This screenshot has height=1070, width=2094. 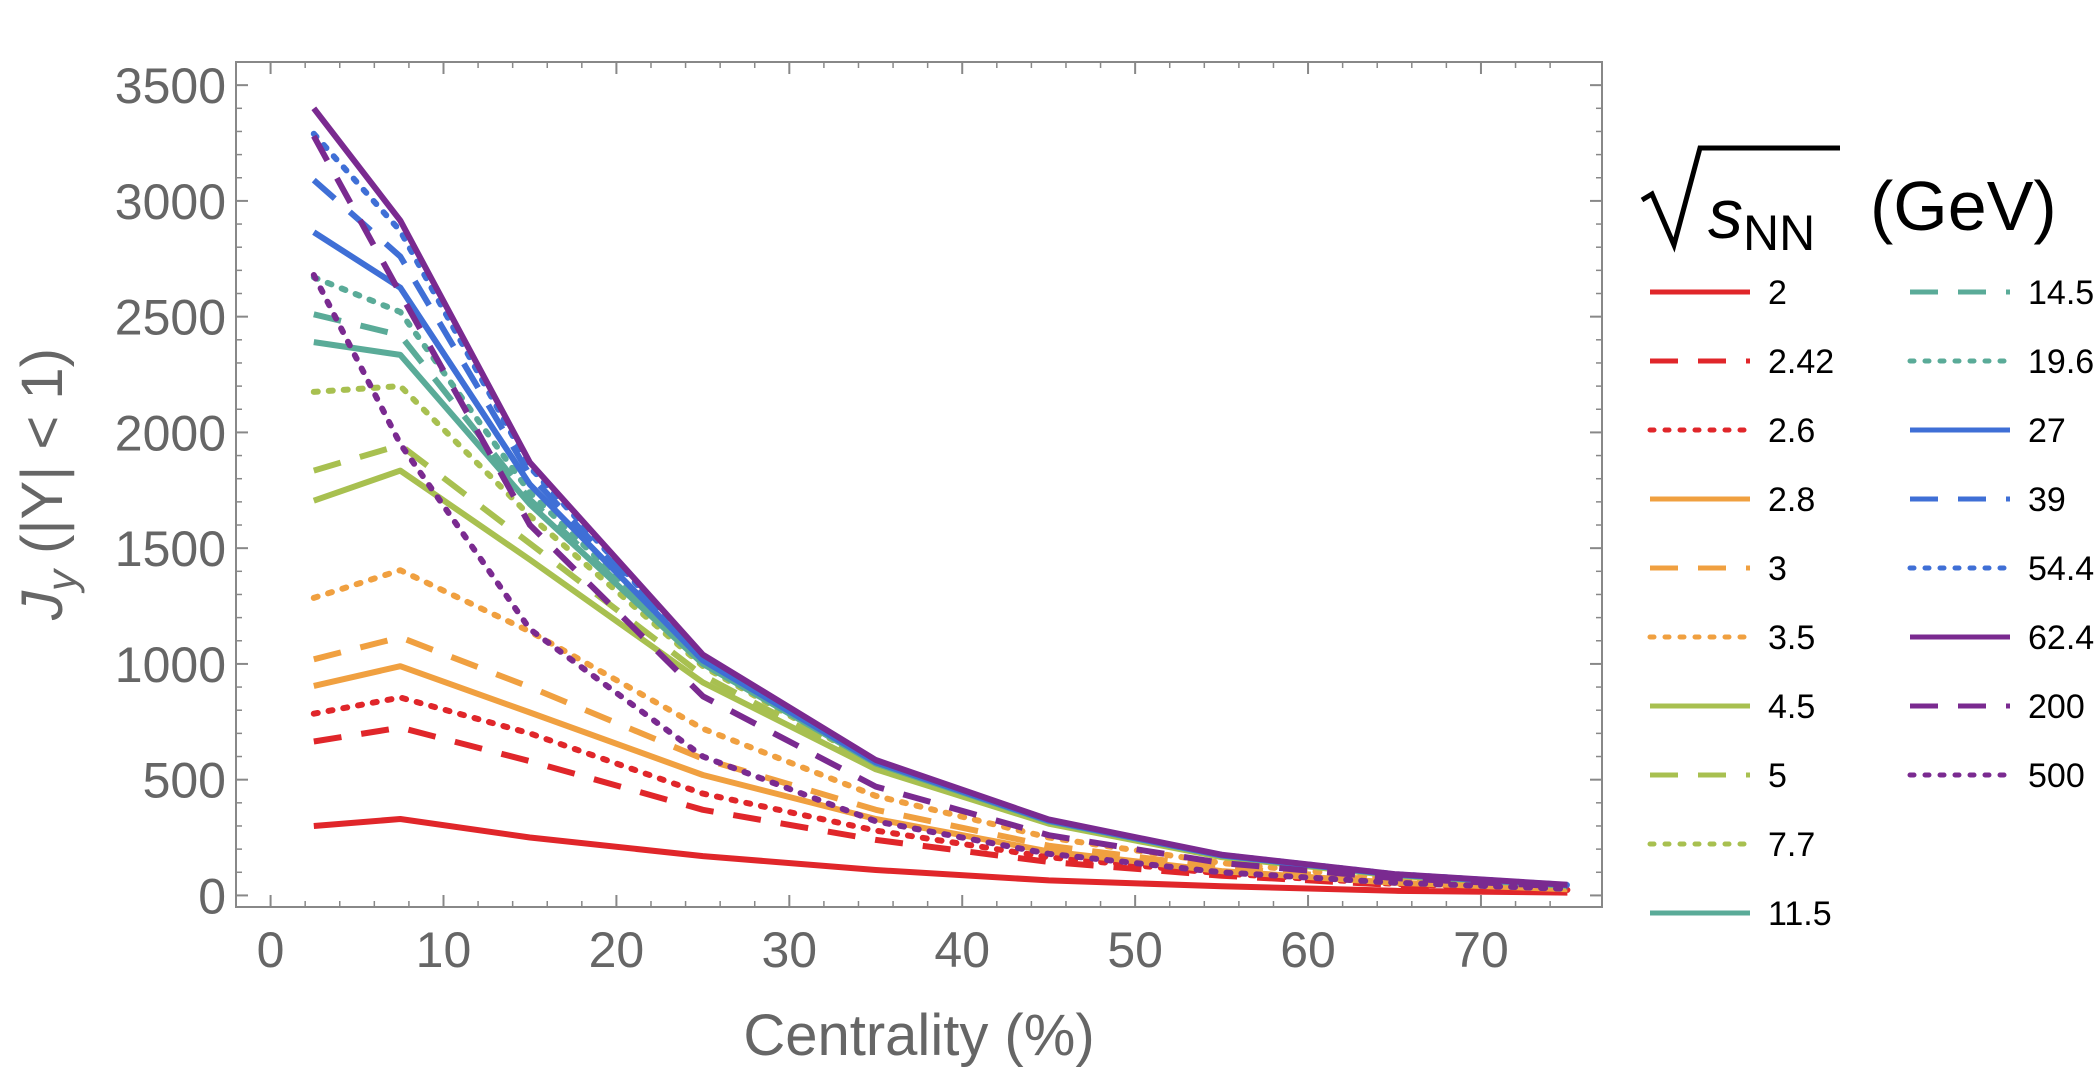 What do you see at coordinates (1742, 362) in the screenshot?
I see `legend-item-2-42: 2.42` at bounding box center [1742, 362].